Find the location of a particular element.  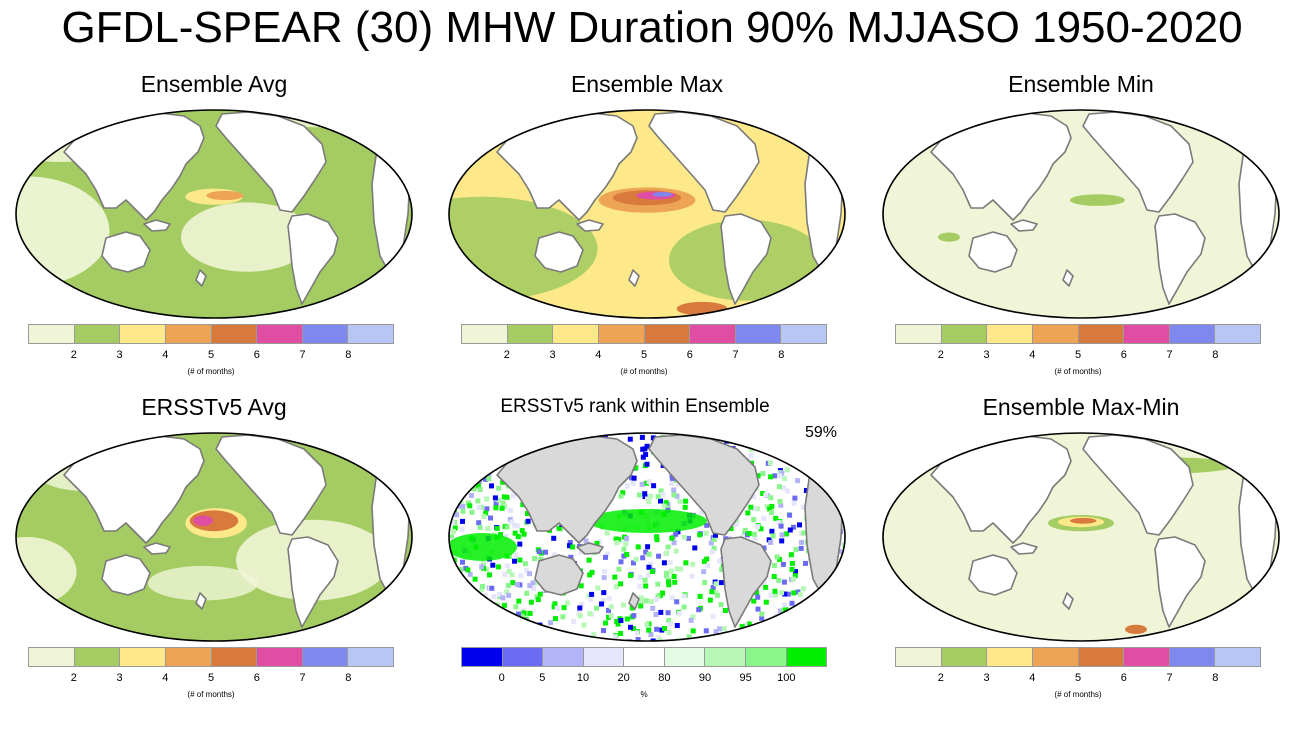

ensemble-max-min-map is located at coordinates (1081, 537).